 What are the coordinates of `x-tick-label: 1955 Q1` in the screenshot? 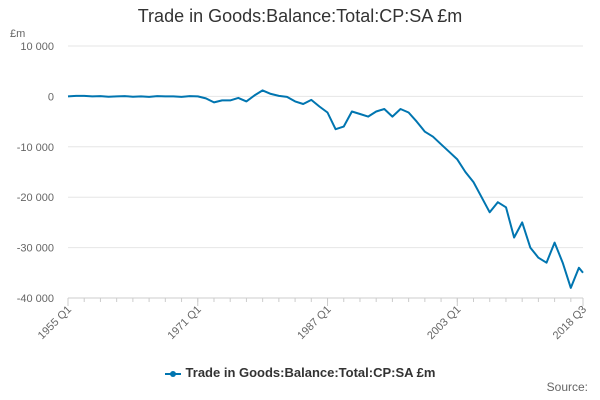 It's located at (55, 323).